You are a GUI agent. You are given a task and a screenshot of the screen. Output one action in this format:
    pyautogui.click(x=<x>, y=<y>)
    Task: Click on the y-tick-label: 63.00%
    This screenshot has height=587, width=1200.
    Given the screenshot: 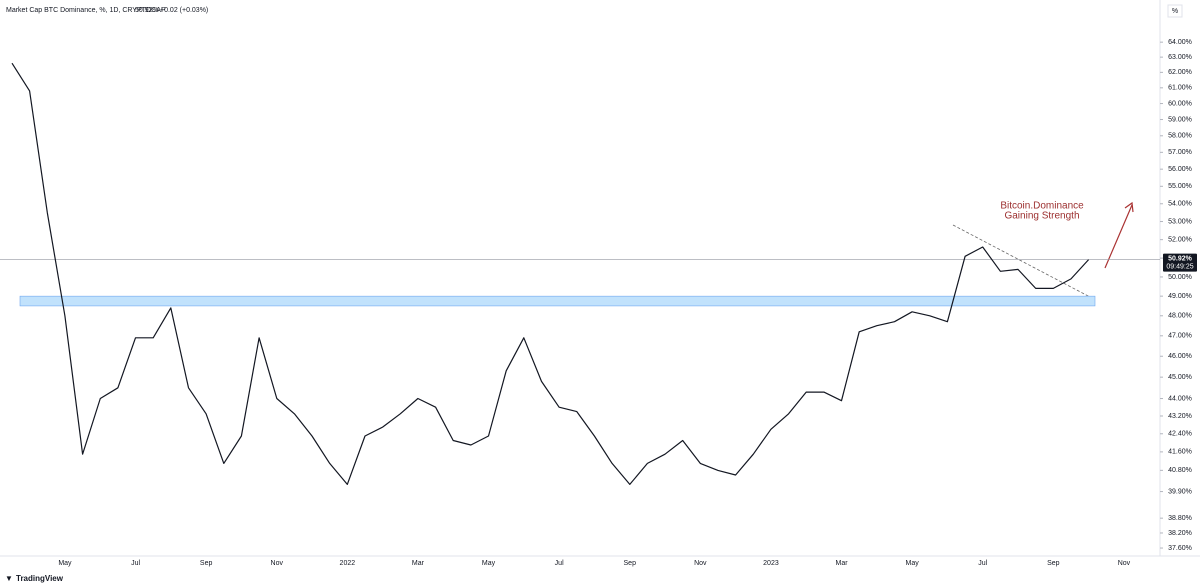 What is the action you would take?
    pyautogui.click(x=1180, y=57)
    